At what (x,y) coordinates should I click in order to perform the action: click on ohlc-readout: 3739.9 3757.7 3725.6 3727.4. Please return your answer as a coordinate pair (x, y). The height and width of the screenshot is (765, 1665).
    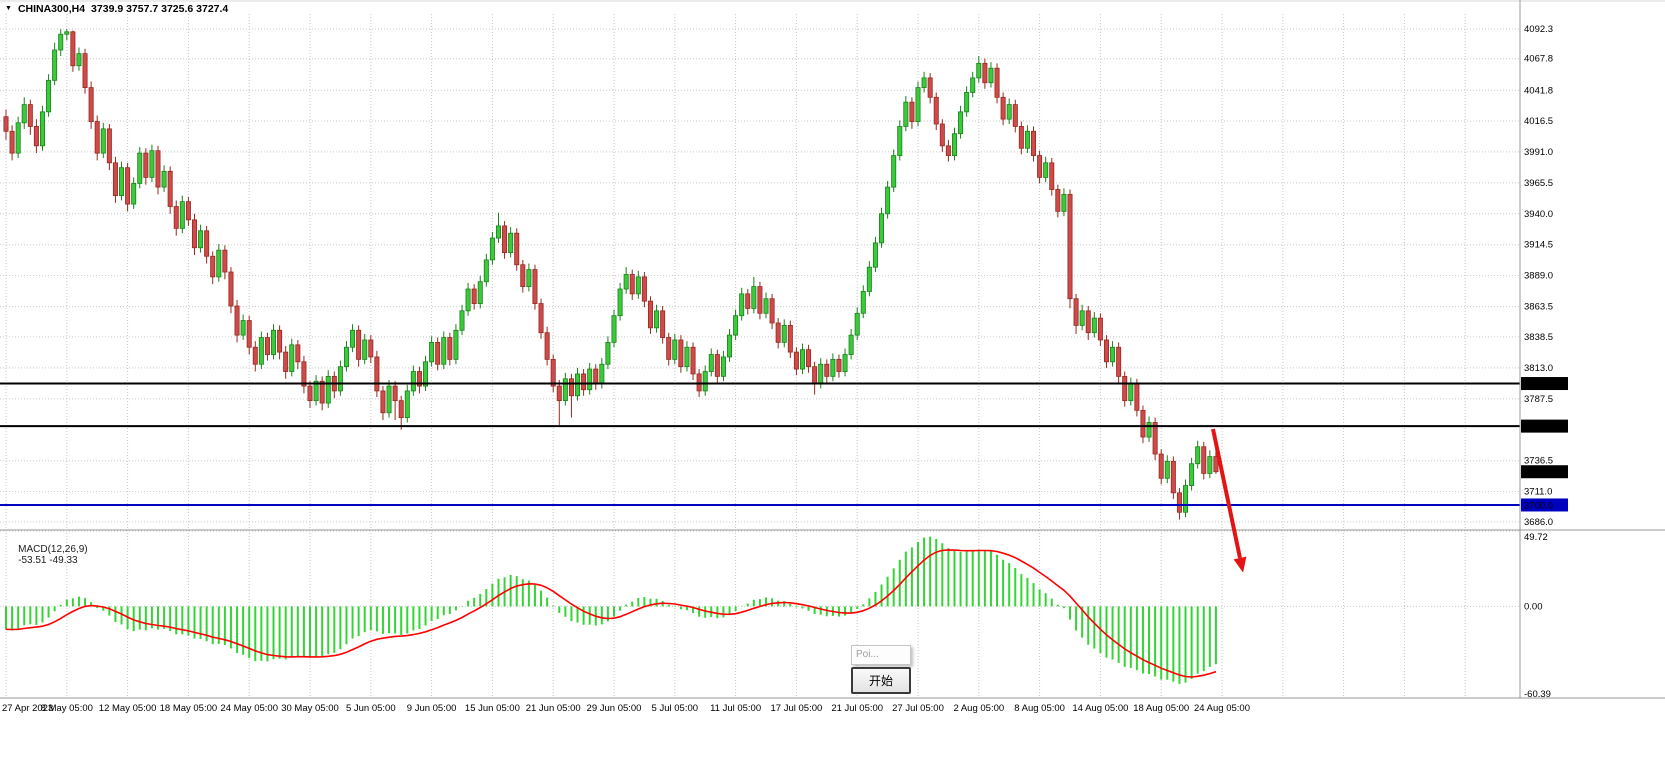
    Looking at the image, I should click on (160, 9).